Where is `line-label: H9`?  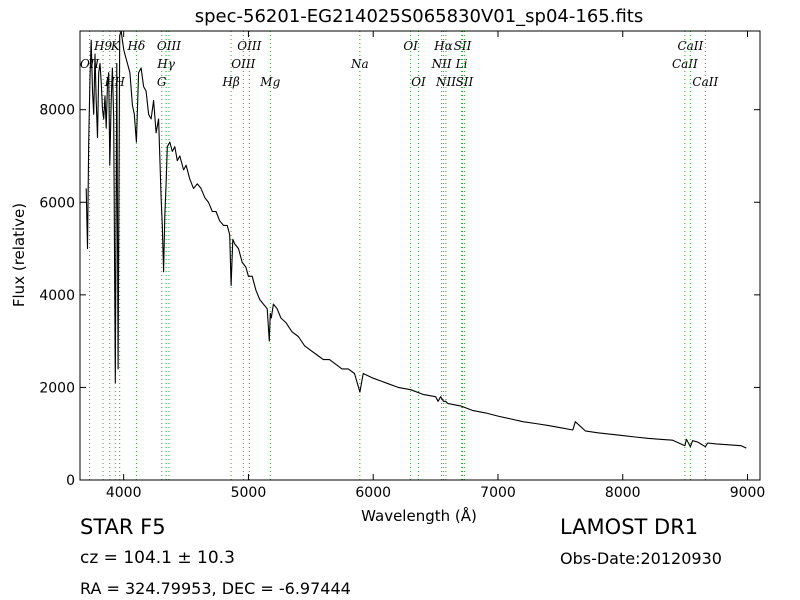 line-label: H9 is located at coordinates (102, 46).